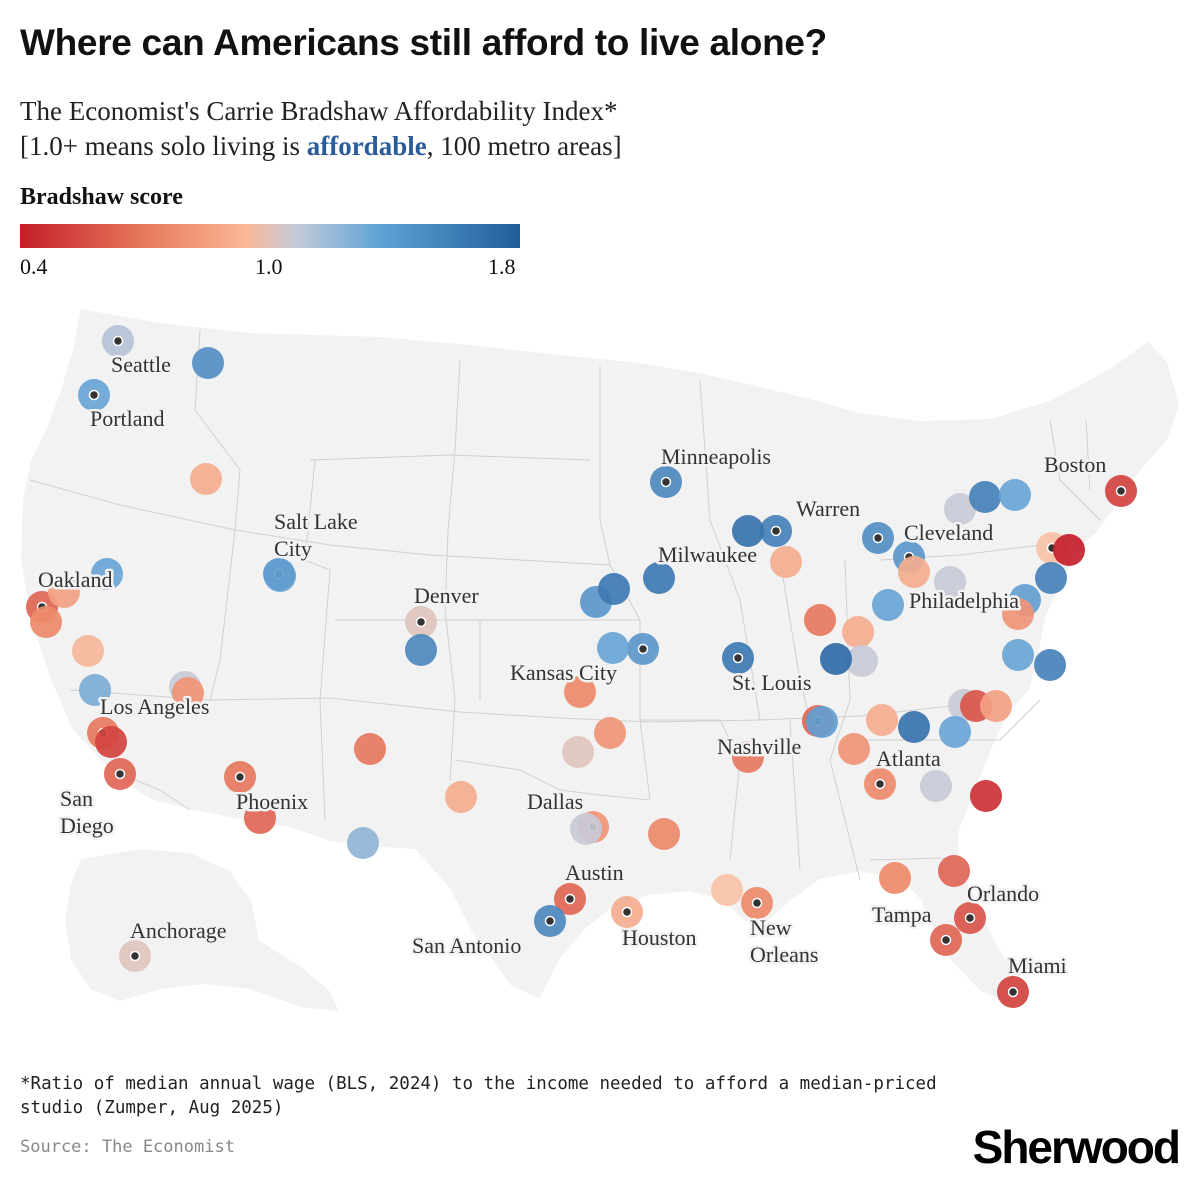  Describe the element at coordinates (738, 658) in the screenshot. I see `metro-bubble-st-louis` at that location.